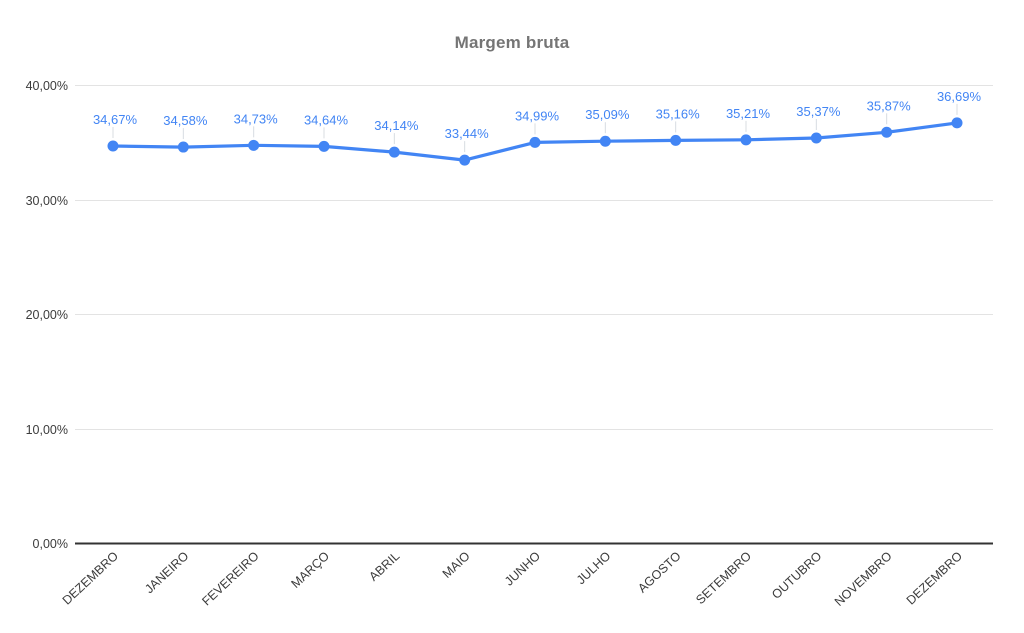 The height and width of the screenshot is (633, 1024). I want to click on data-point-label: 35,87%, so click(889, 105).